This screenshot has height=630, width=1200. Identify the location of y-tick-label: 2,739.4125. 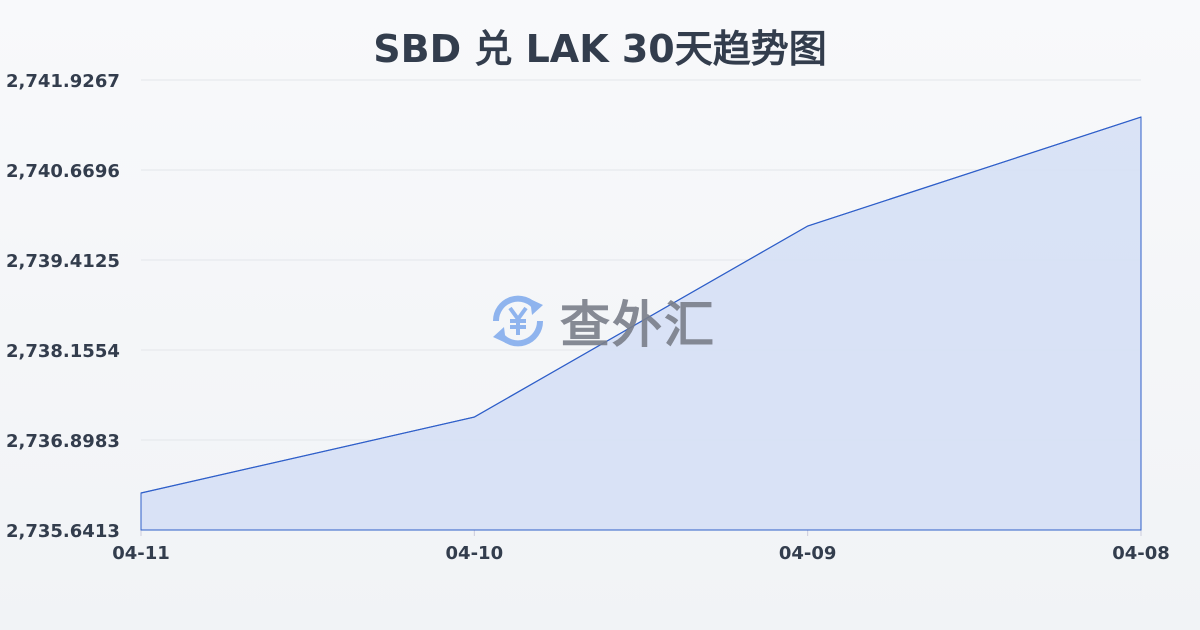
(63, 261).